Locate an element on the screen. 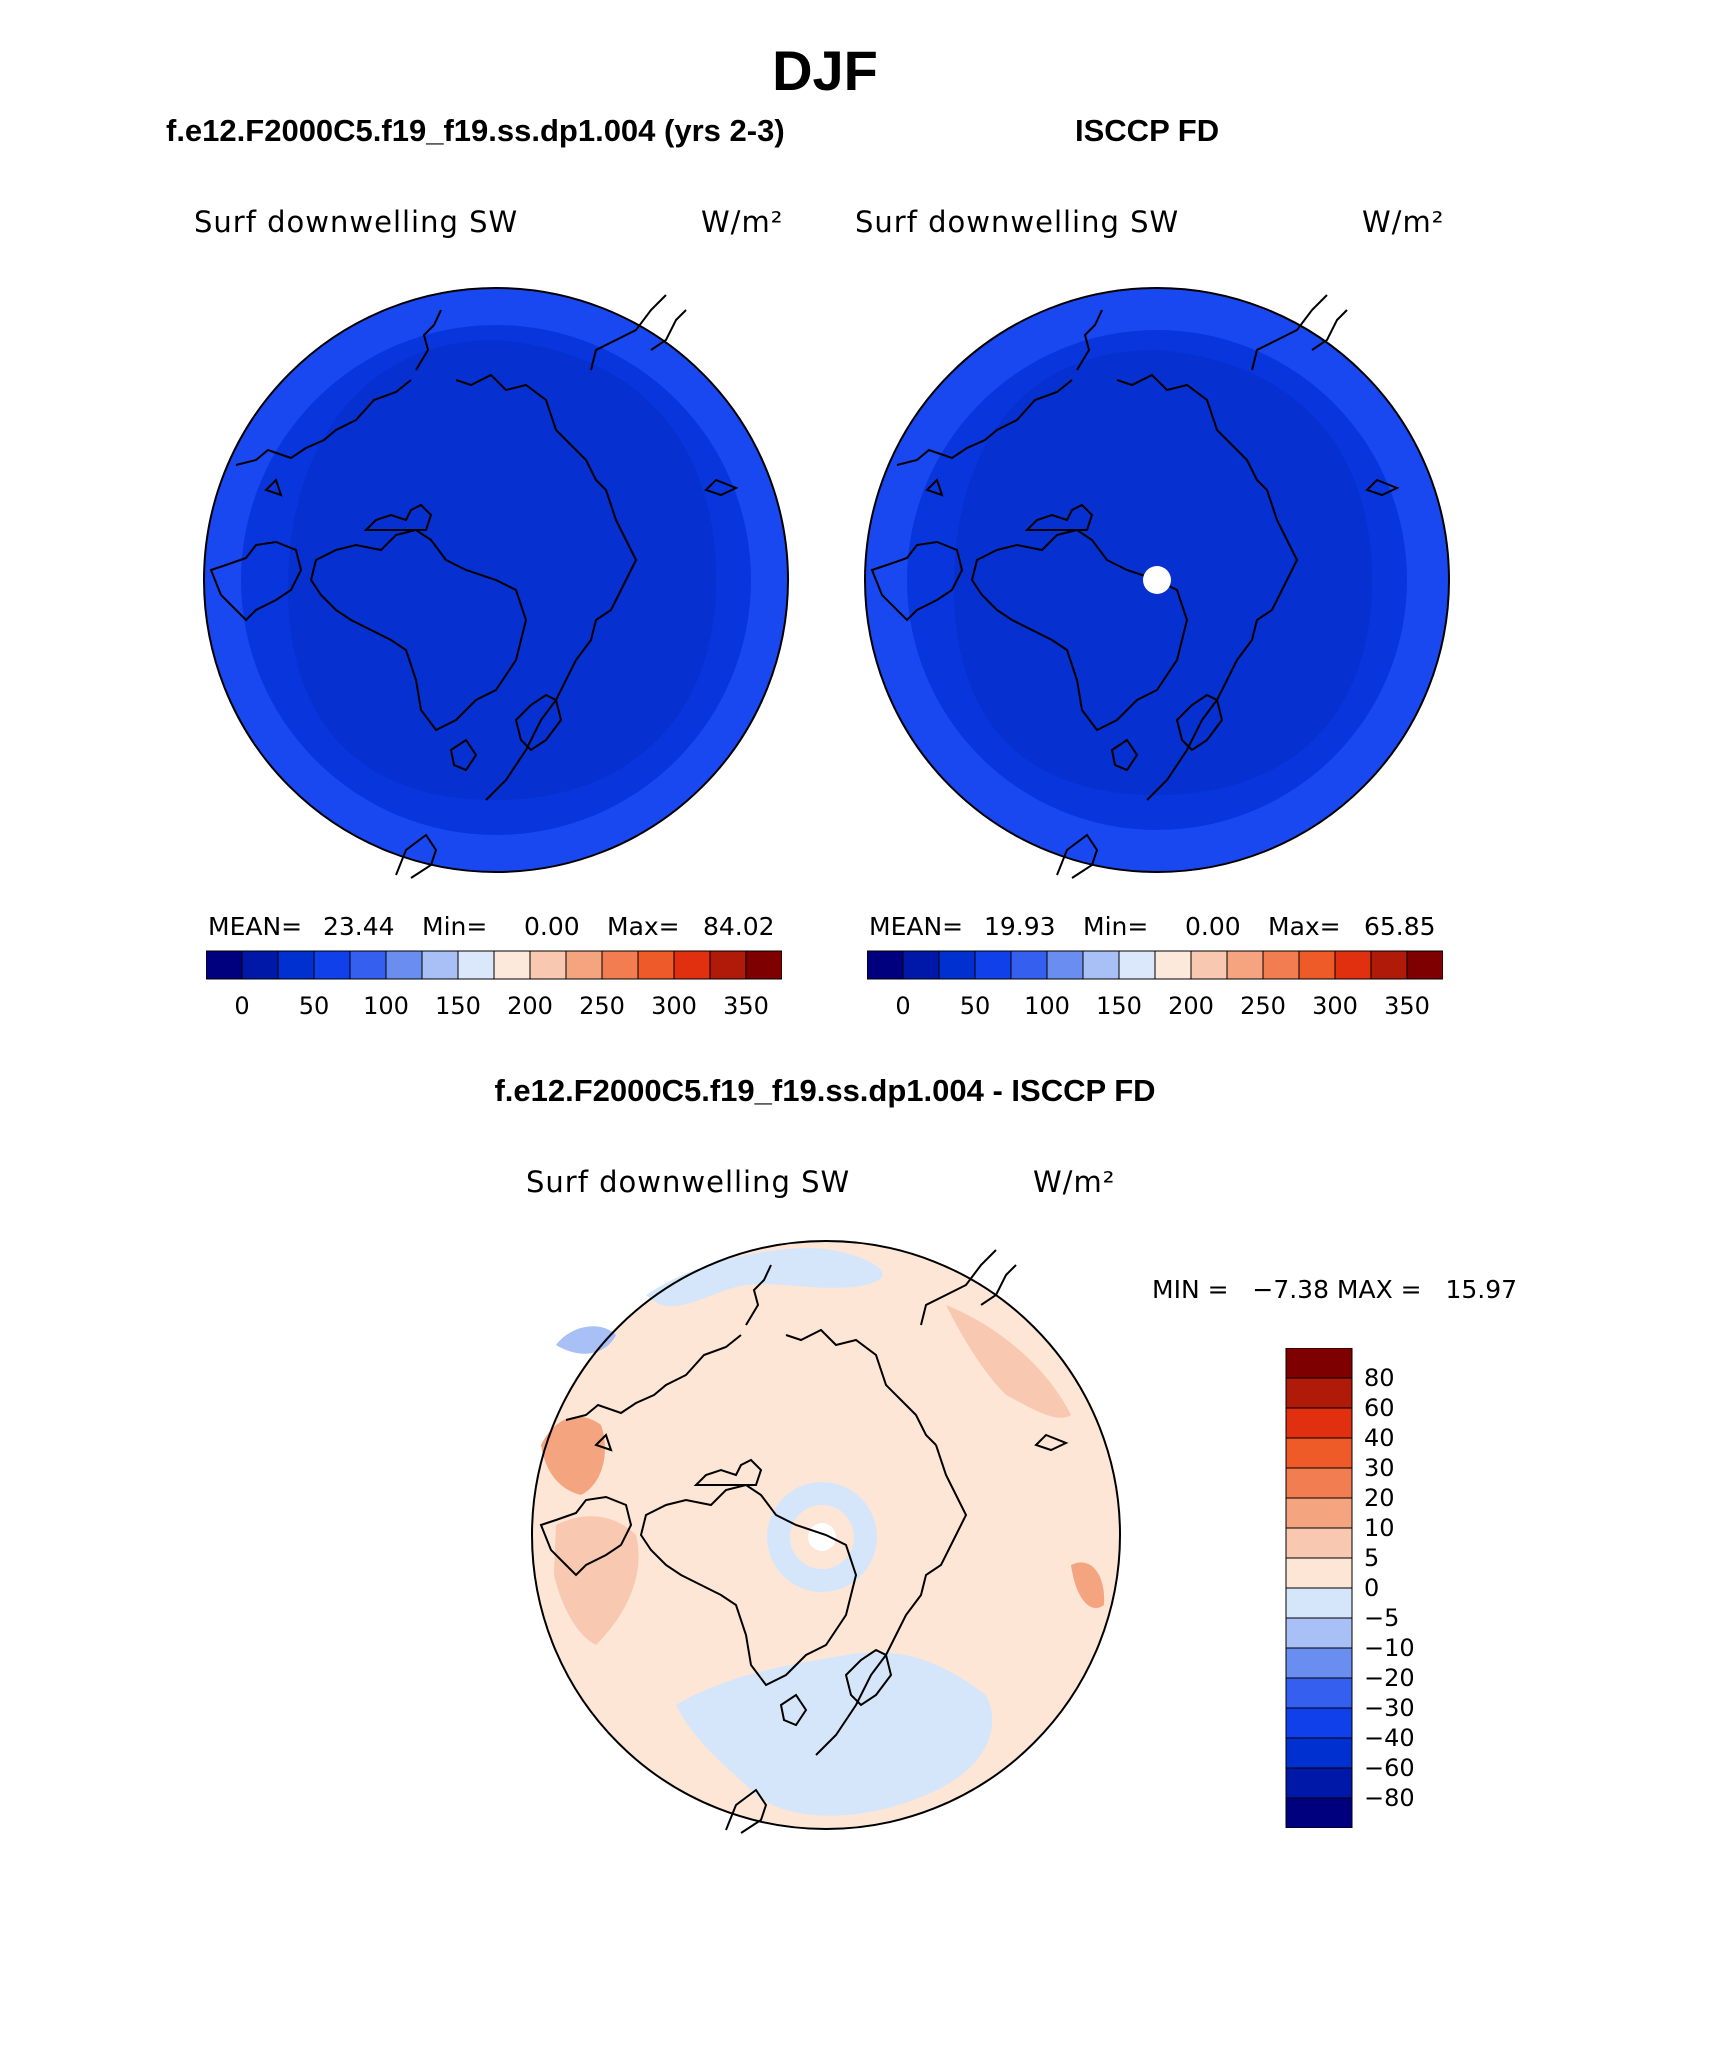 The height and width of the screenshot is (2061, 1710). panel-1-min-label: Min= is located at coordinates (455, 926).